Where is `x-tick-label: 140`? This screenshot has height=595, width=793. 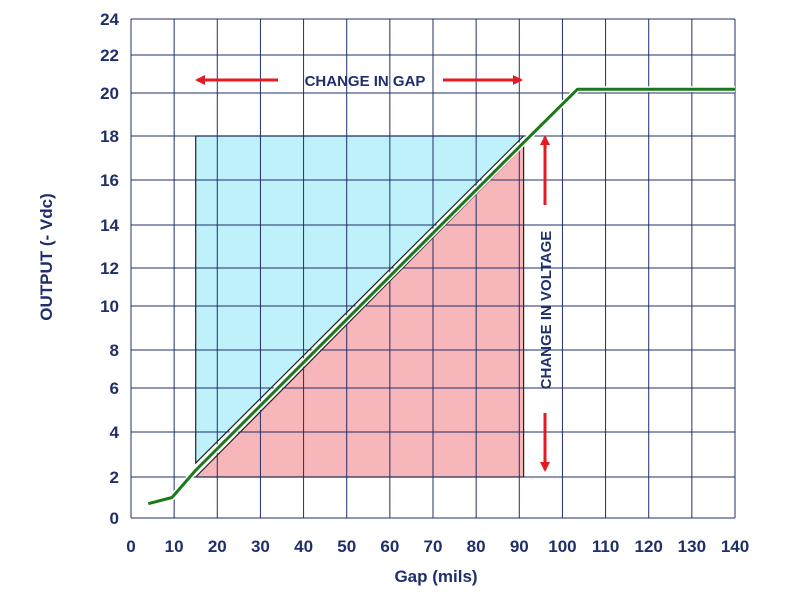 x-tick-label: 140 is located at coordinates (735, 546).